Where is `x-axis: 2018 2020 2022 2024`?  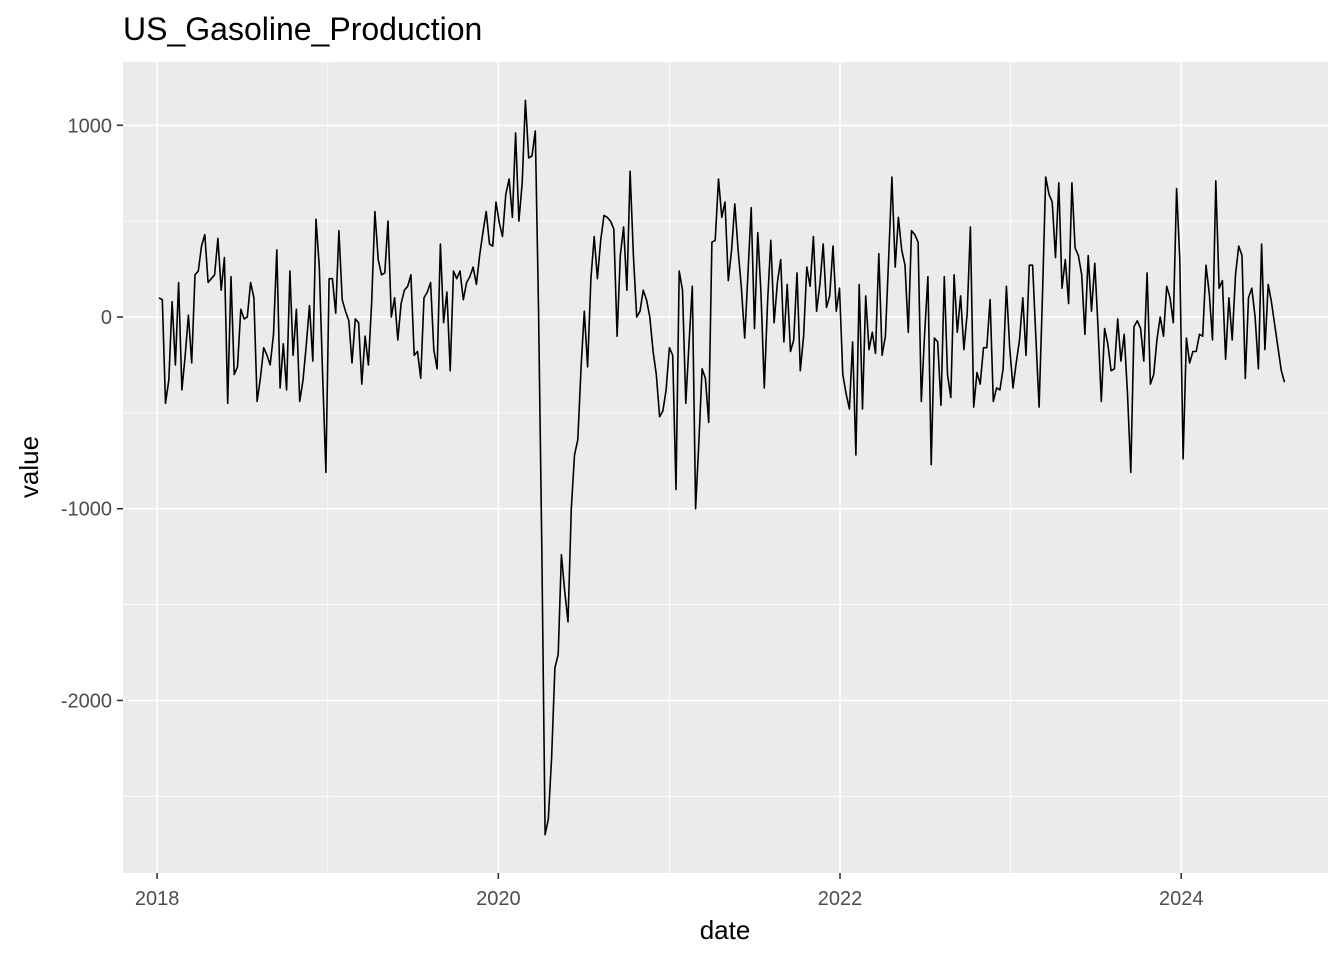 x-axis: 2018 2020 2022 2024 is located at coordinates (669, 891).